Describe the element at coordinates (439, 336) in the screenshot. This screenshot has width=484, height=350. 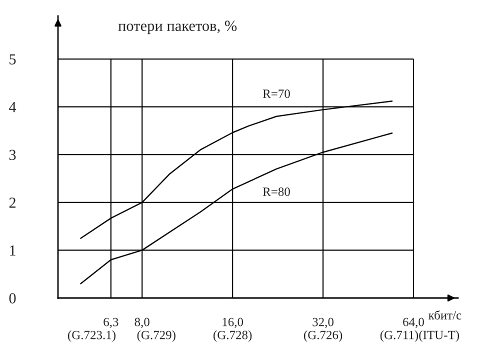
I see `text: (ITU-T)` at that location.